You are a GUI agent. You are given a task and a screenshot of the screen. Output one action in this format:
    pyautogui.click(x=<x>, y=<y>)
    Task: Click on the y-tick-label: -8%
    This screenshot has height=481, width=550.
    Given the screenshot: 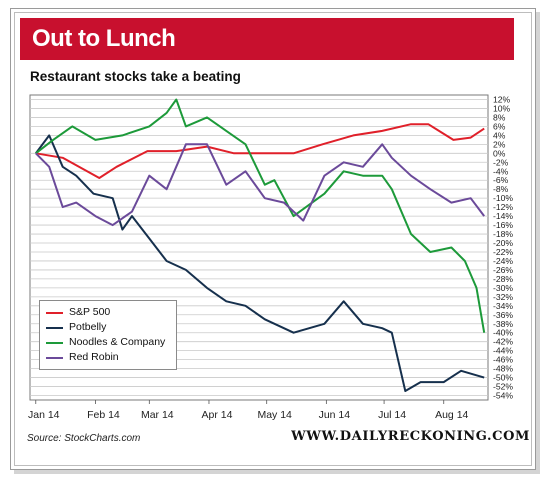 What is the action you would take?
    pyautogui.click(x=501, y=189)
    